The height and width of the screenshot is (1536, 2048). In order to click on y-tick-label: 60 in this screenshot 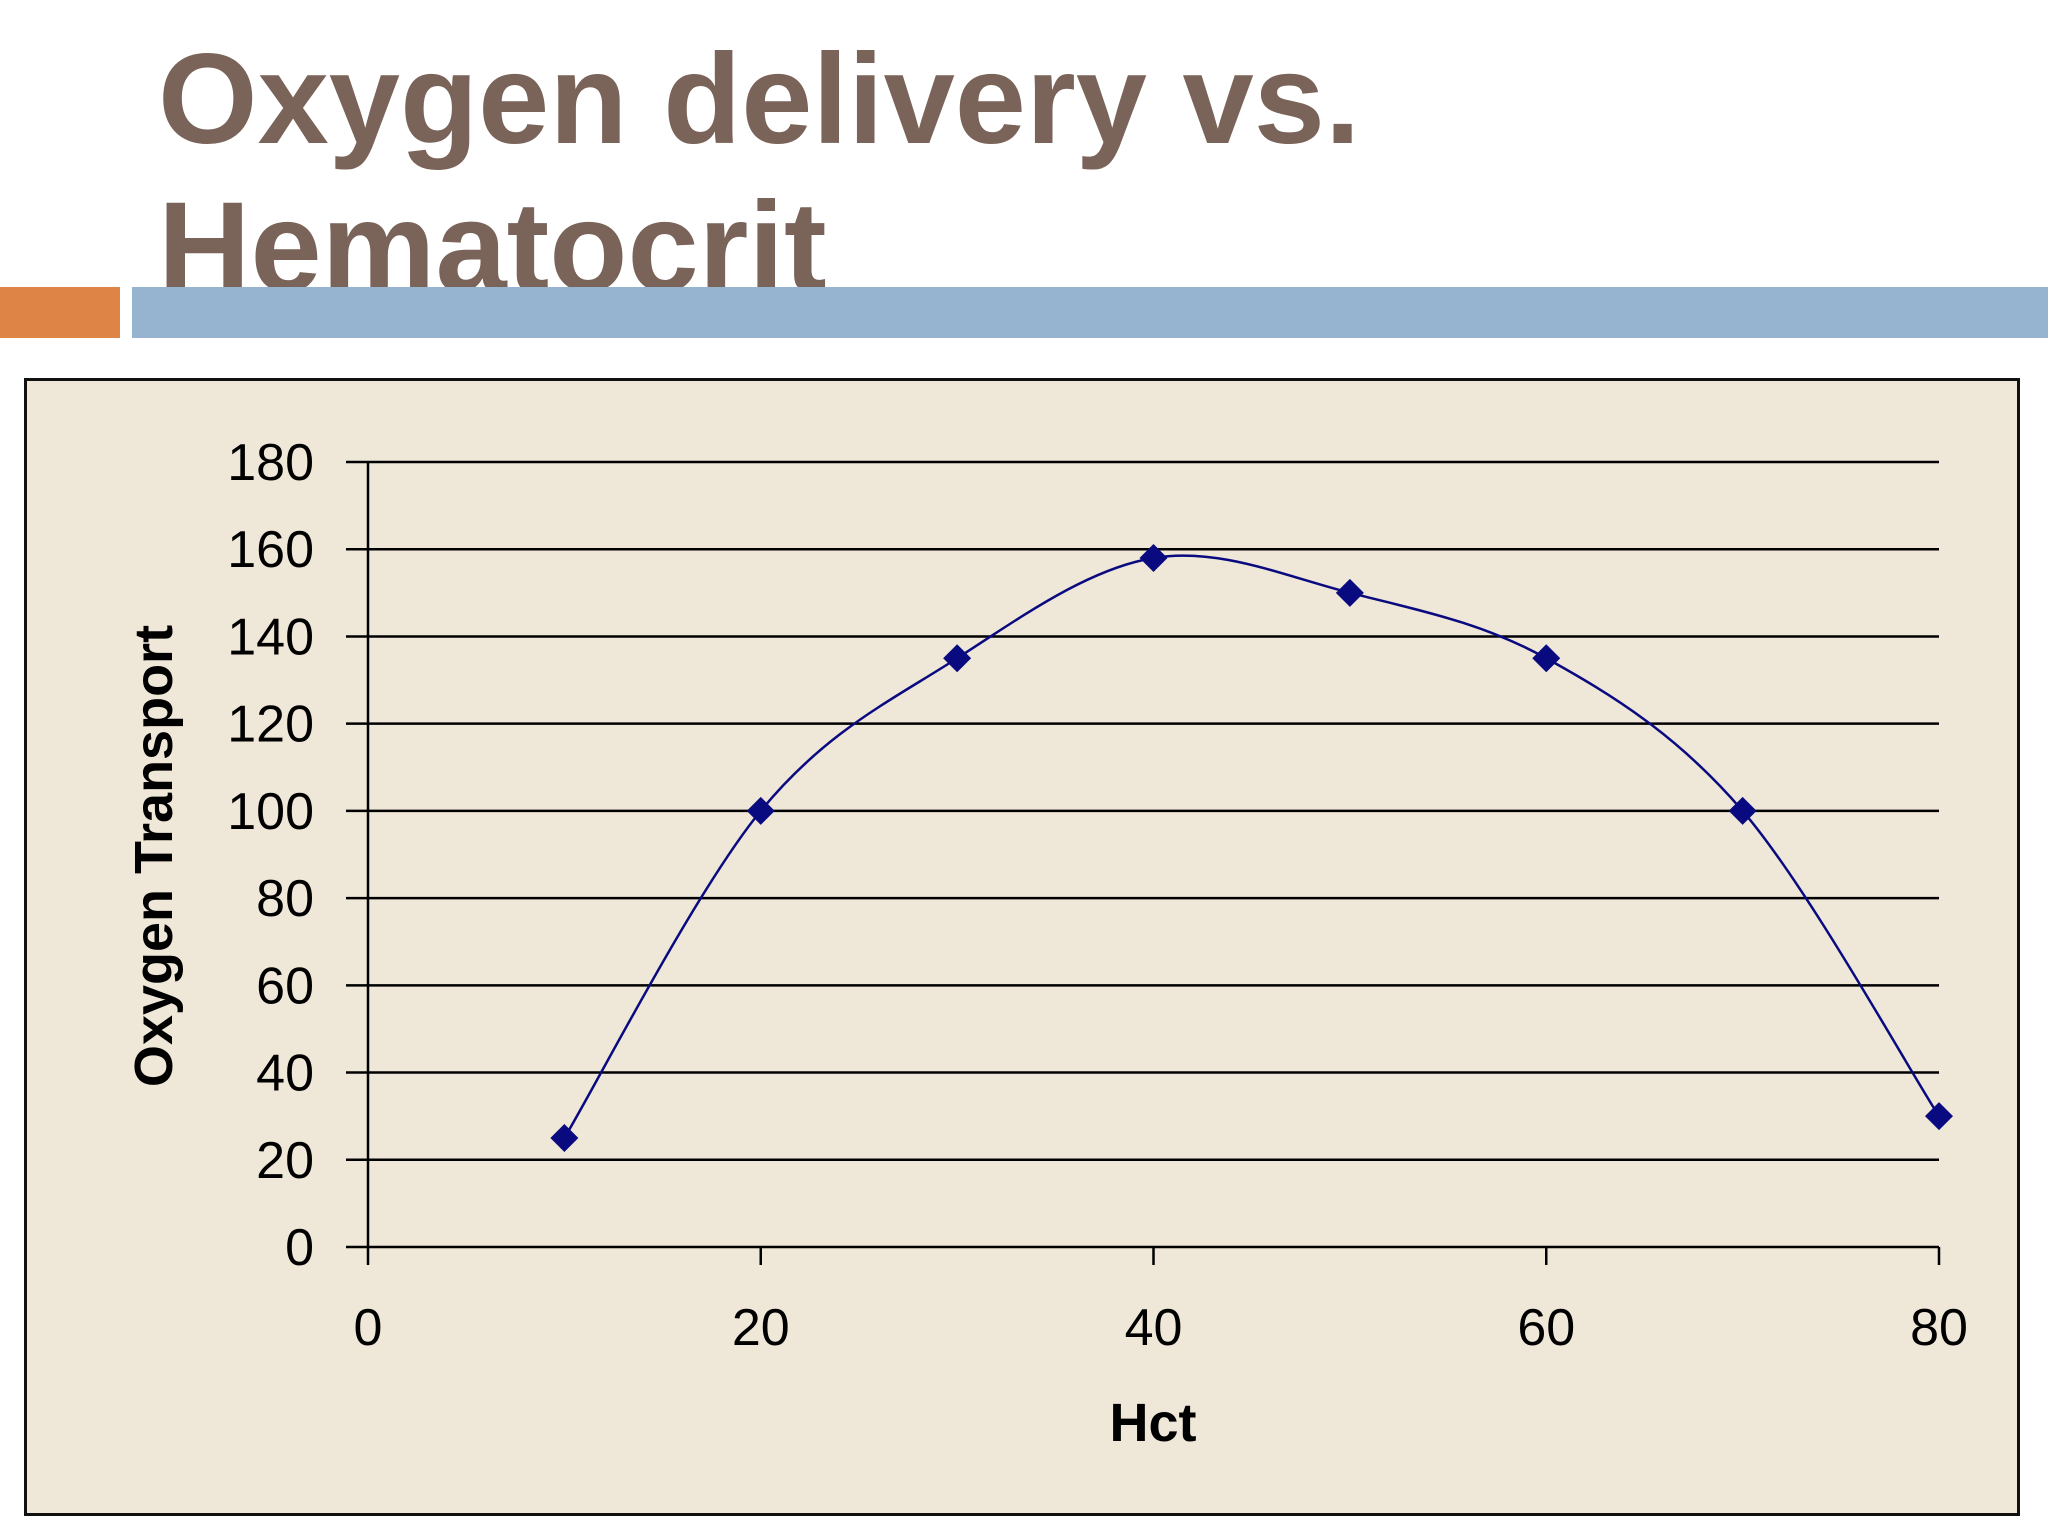, I will do `click(285, 986)`.